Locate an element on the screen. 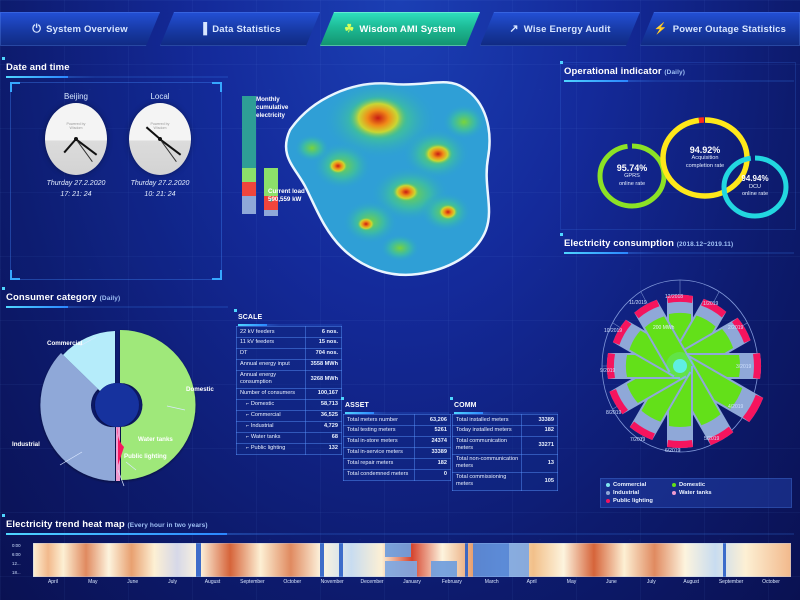 The width and height of the screenshot is (800, 600). table-row: ⌐ Domestic 58,713 is located at coordinates (288, 404).